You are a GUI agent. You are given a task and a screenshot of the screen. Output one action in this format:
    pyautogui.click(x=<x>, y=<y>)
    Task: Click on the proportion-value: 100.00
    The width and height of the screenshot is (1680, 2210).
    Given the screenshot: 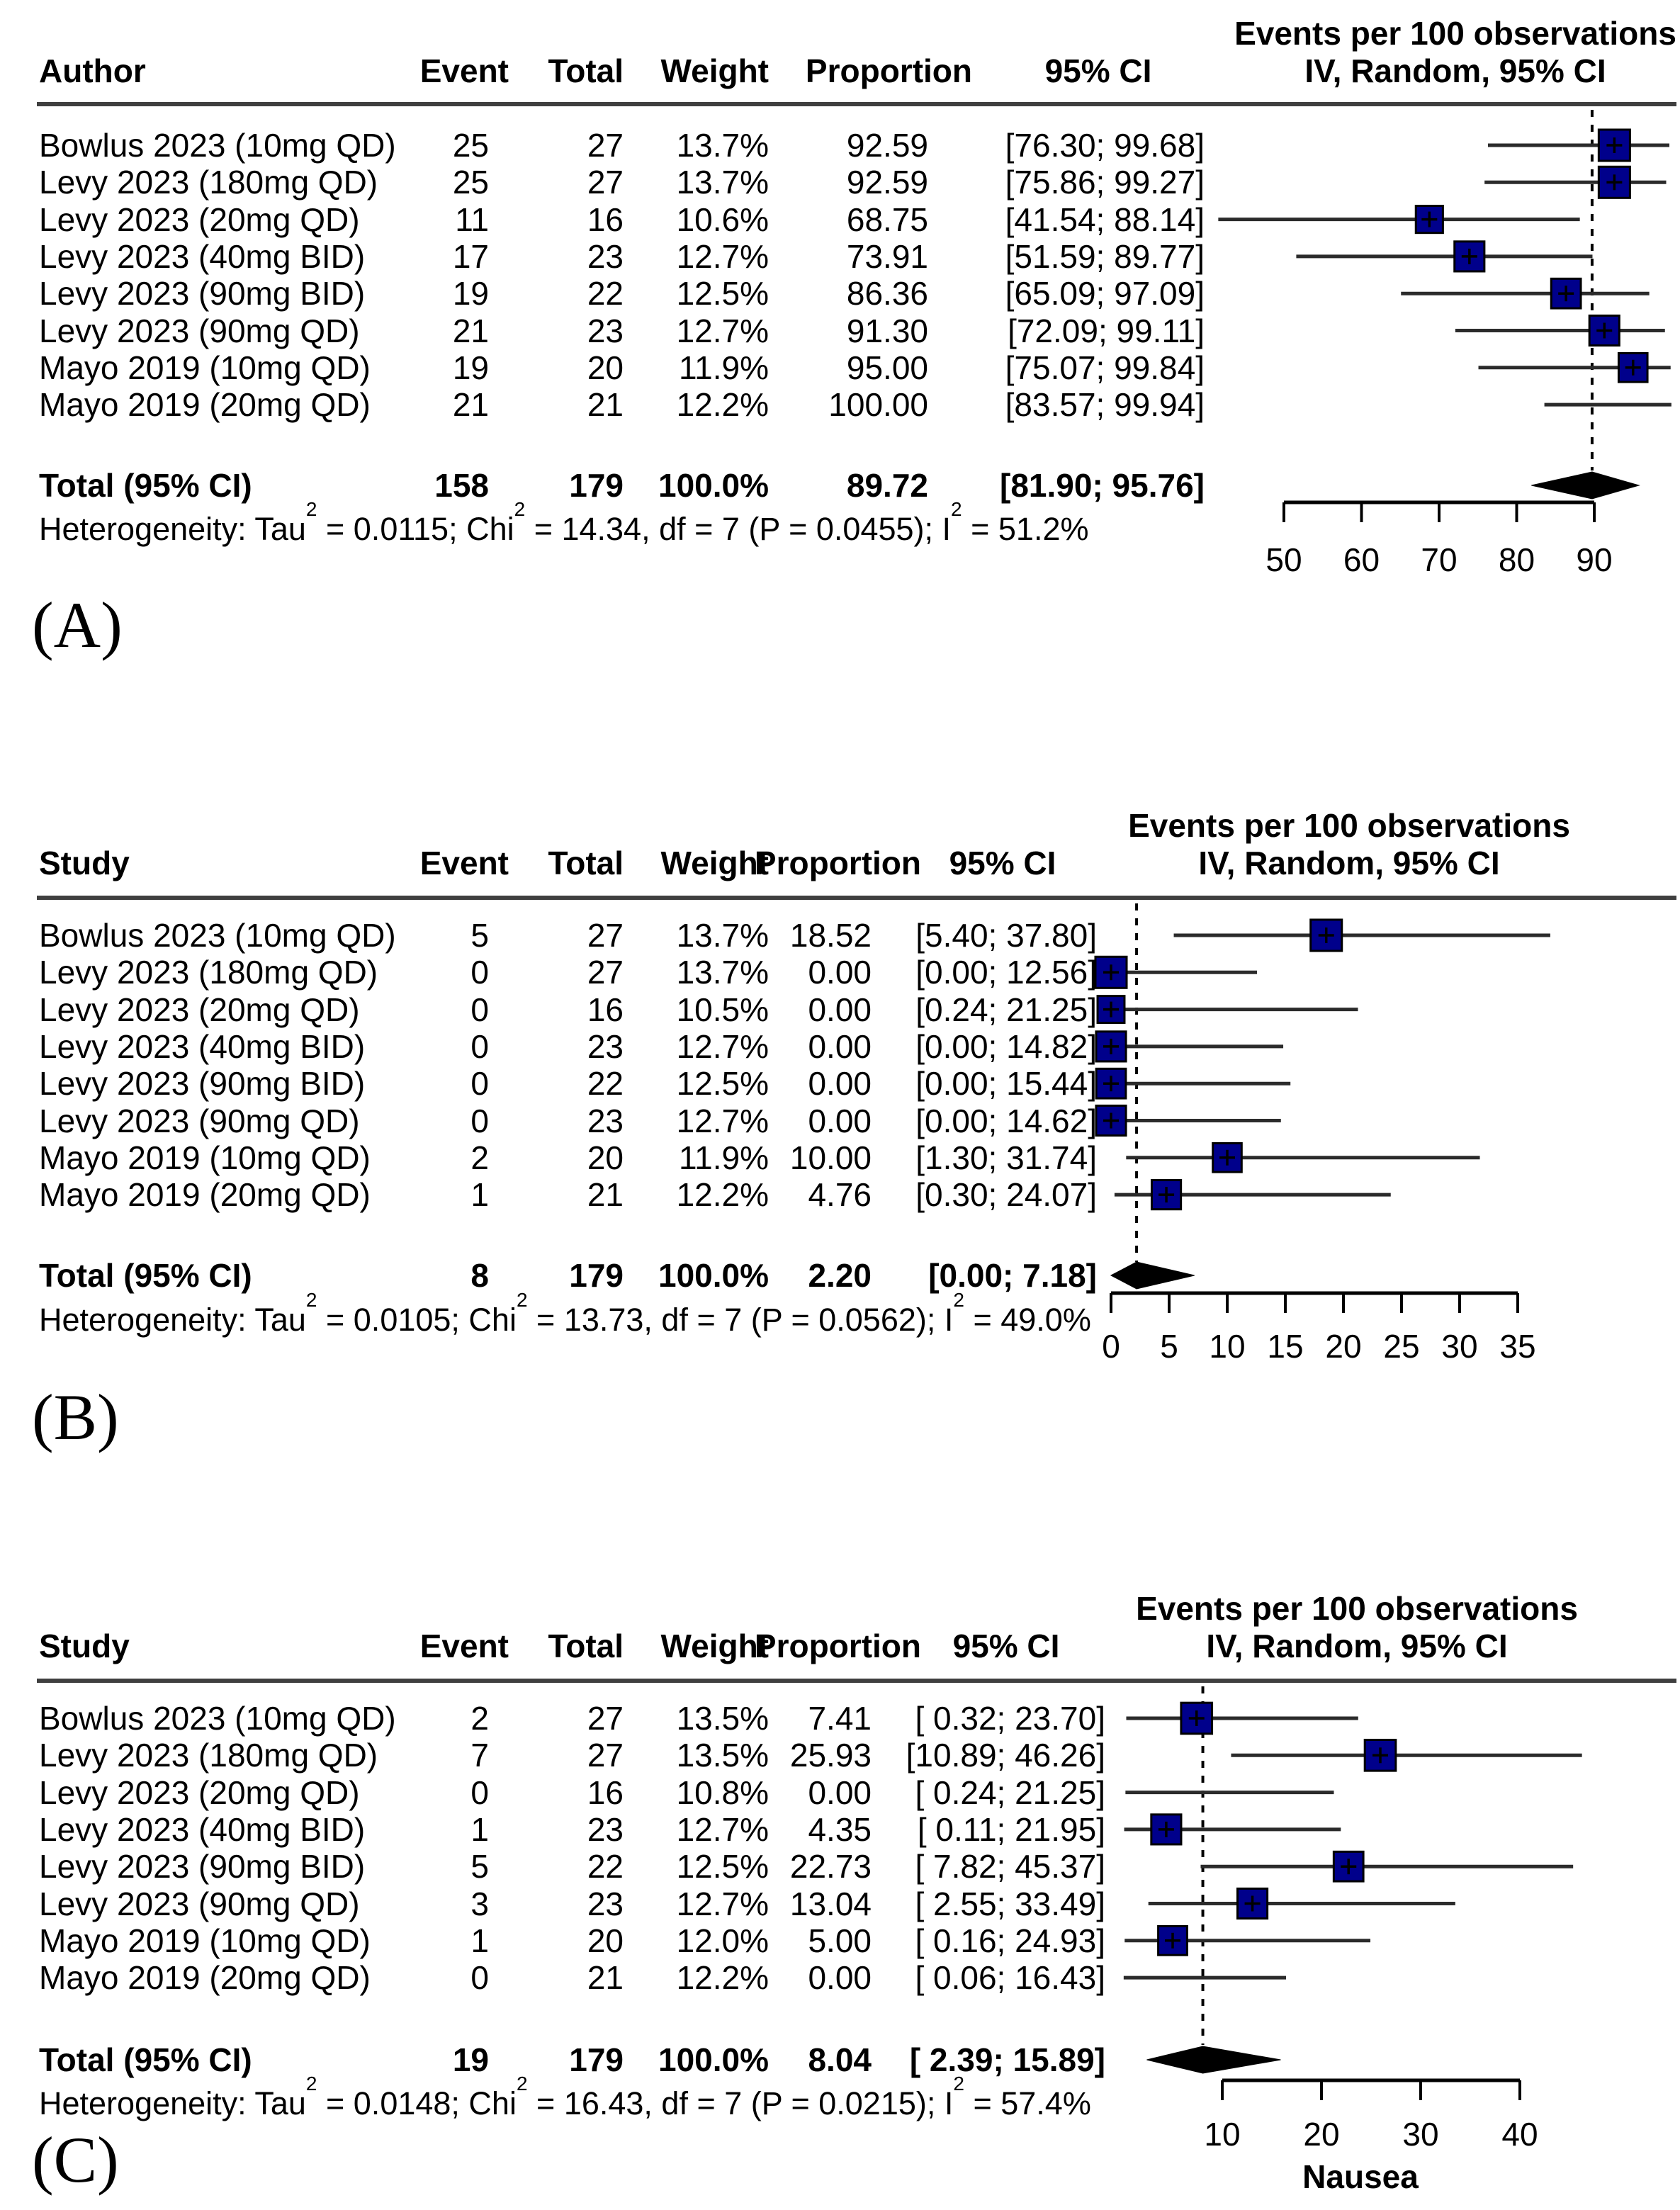 What is the action you would take?
    pyautogui.click(x=878, y=405)
    